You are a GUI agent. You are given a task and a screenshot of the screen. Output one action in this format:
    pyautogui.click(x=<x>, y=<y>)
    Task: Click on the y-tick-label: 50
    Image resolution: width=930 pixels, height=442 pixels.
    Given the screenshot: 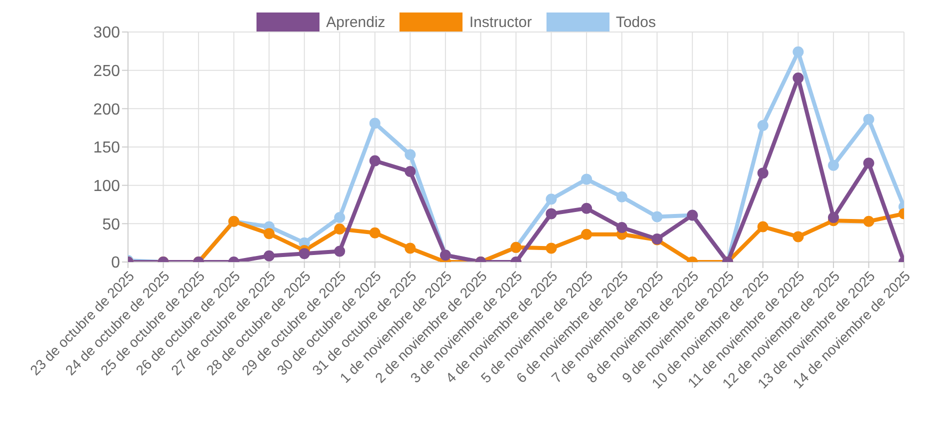 What is the action you would take?
    pyautogui.click(x=111, y=225)
    